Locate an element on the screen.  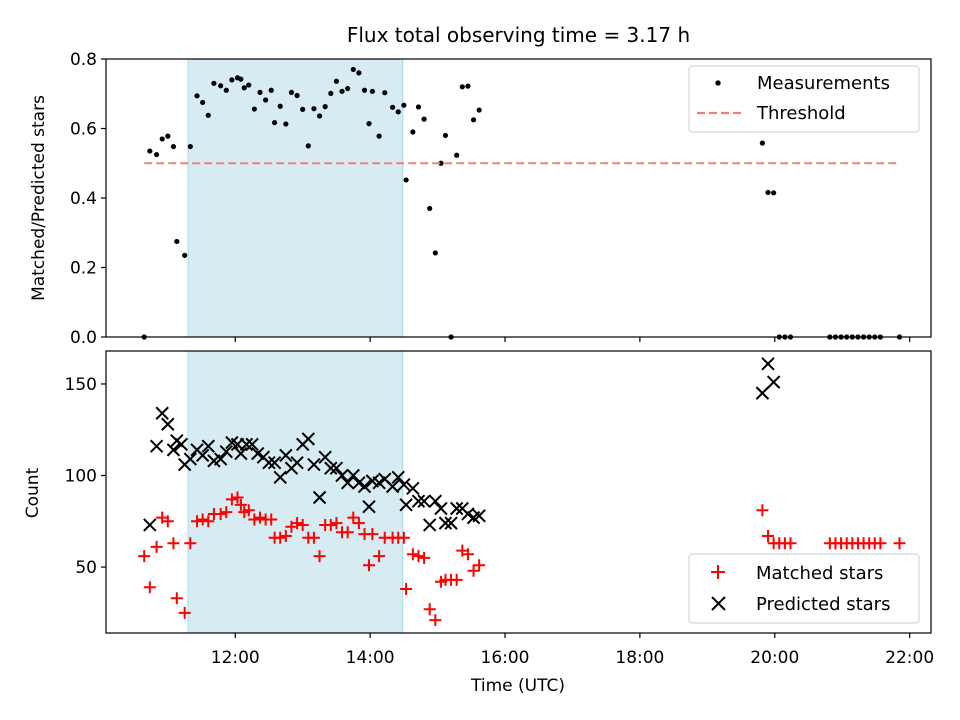
x-tick-label: 16:00 is located at coordinates (505, 658).